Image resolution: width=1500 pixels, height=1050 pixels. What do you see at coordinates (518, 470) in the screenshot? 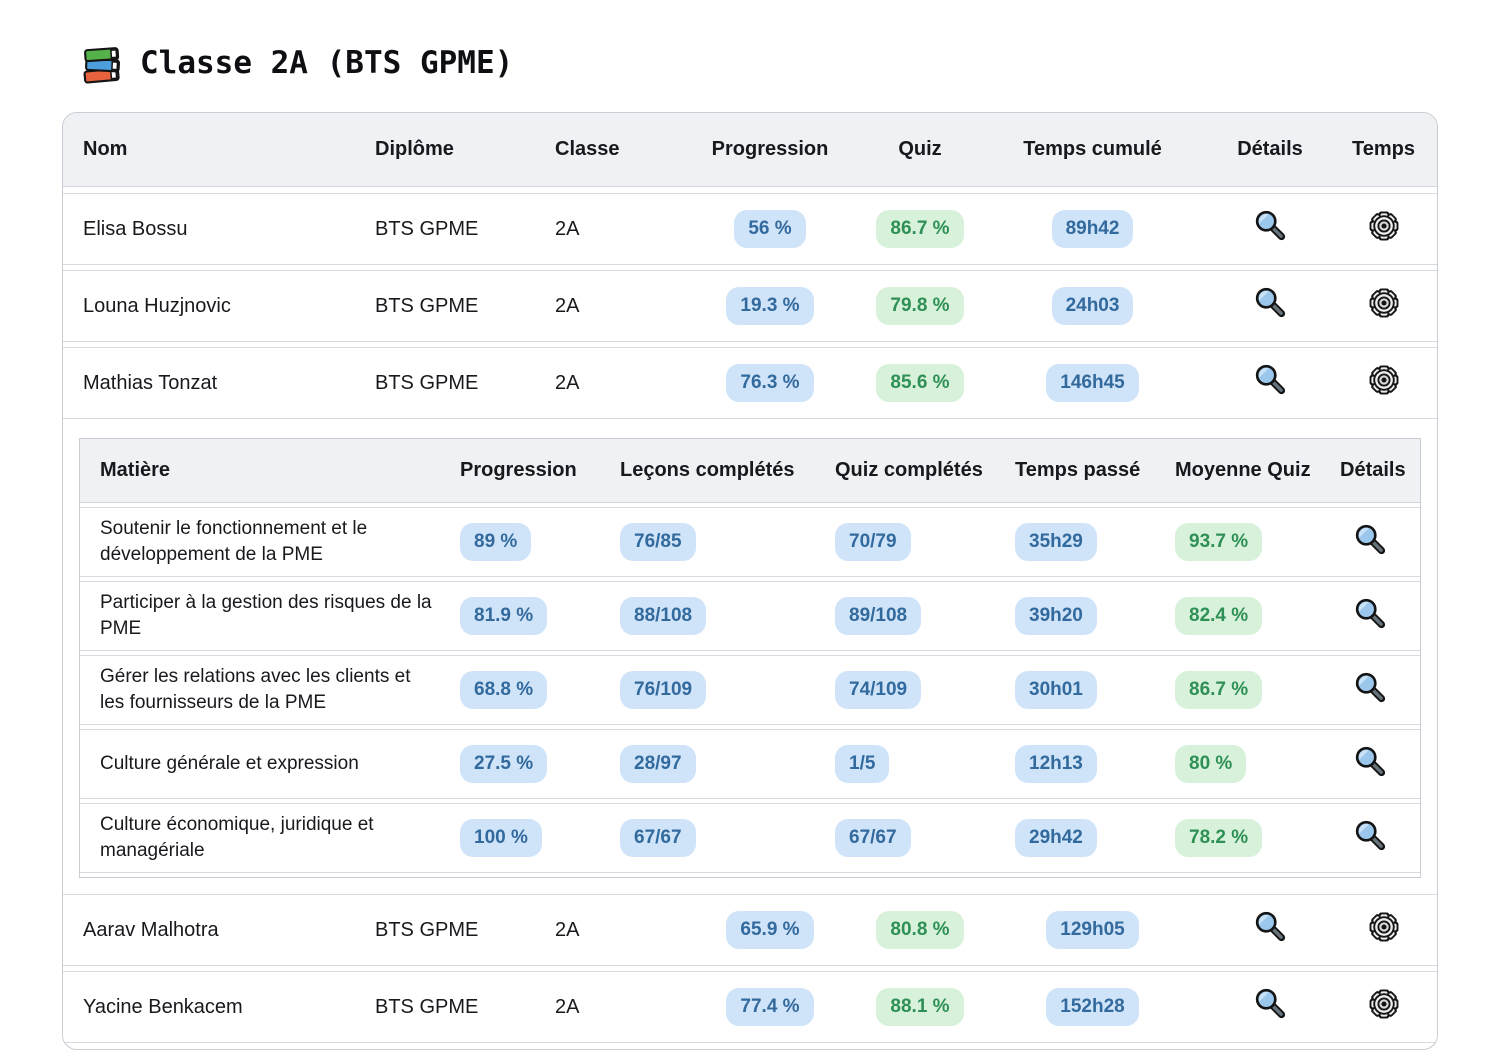
I see `col-header-sub-progression: Progression` at bounding box center [518, 470].